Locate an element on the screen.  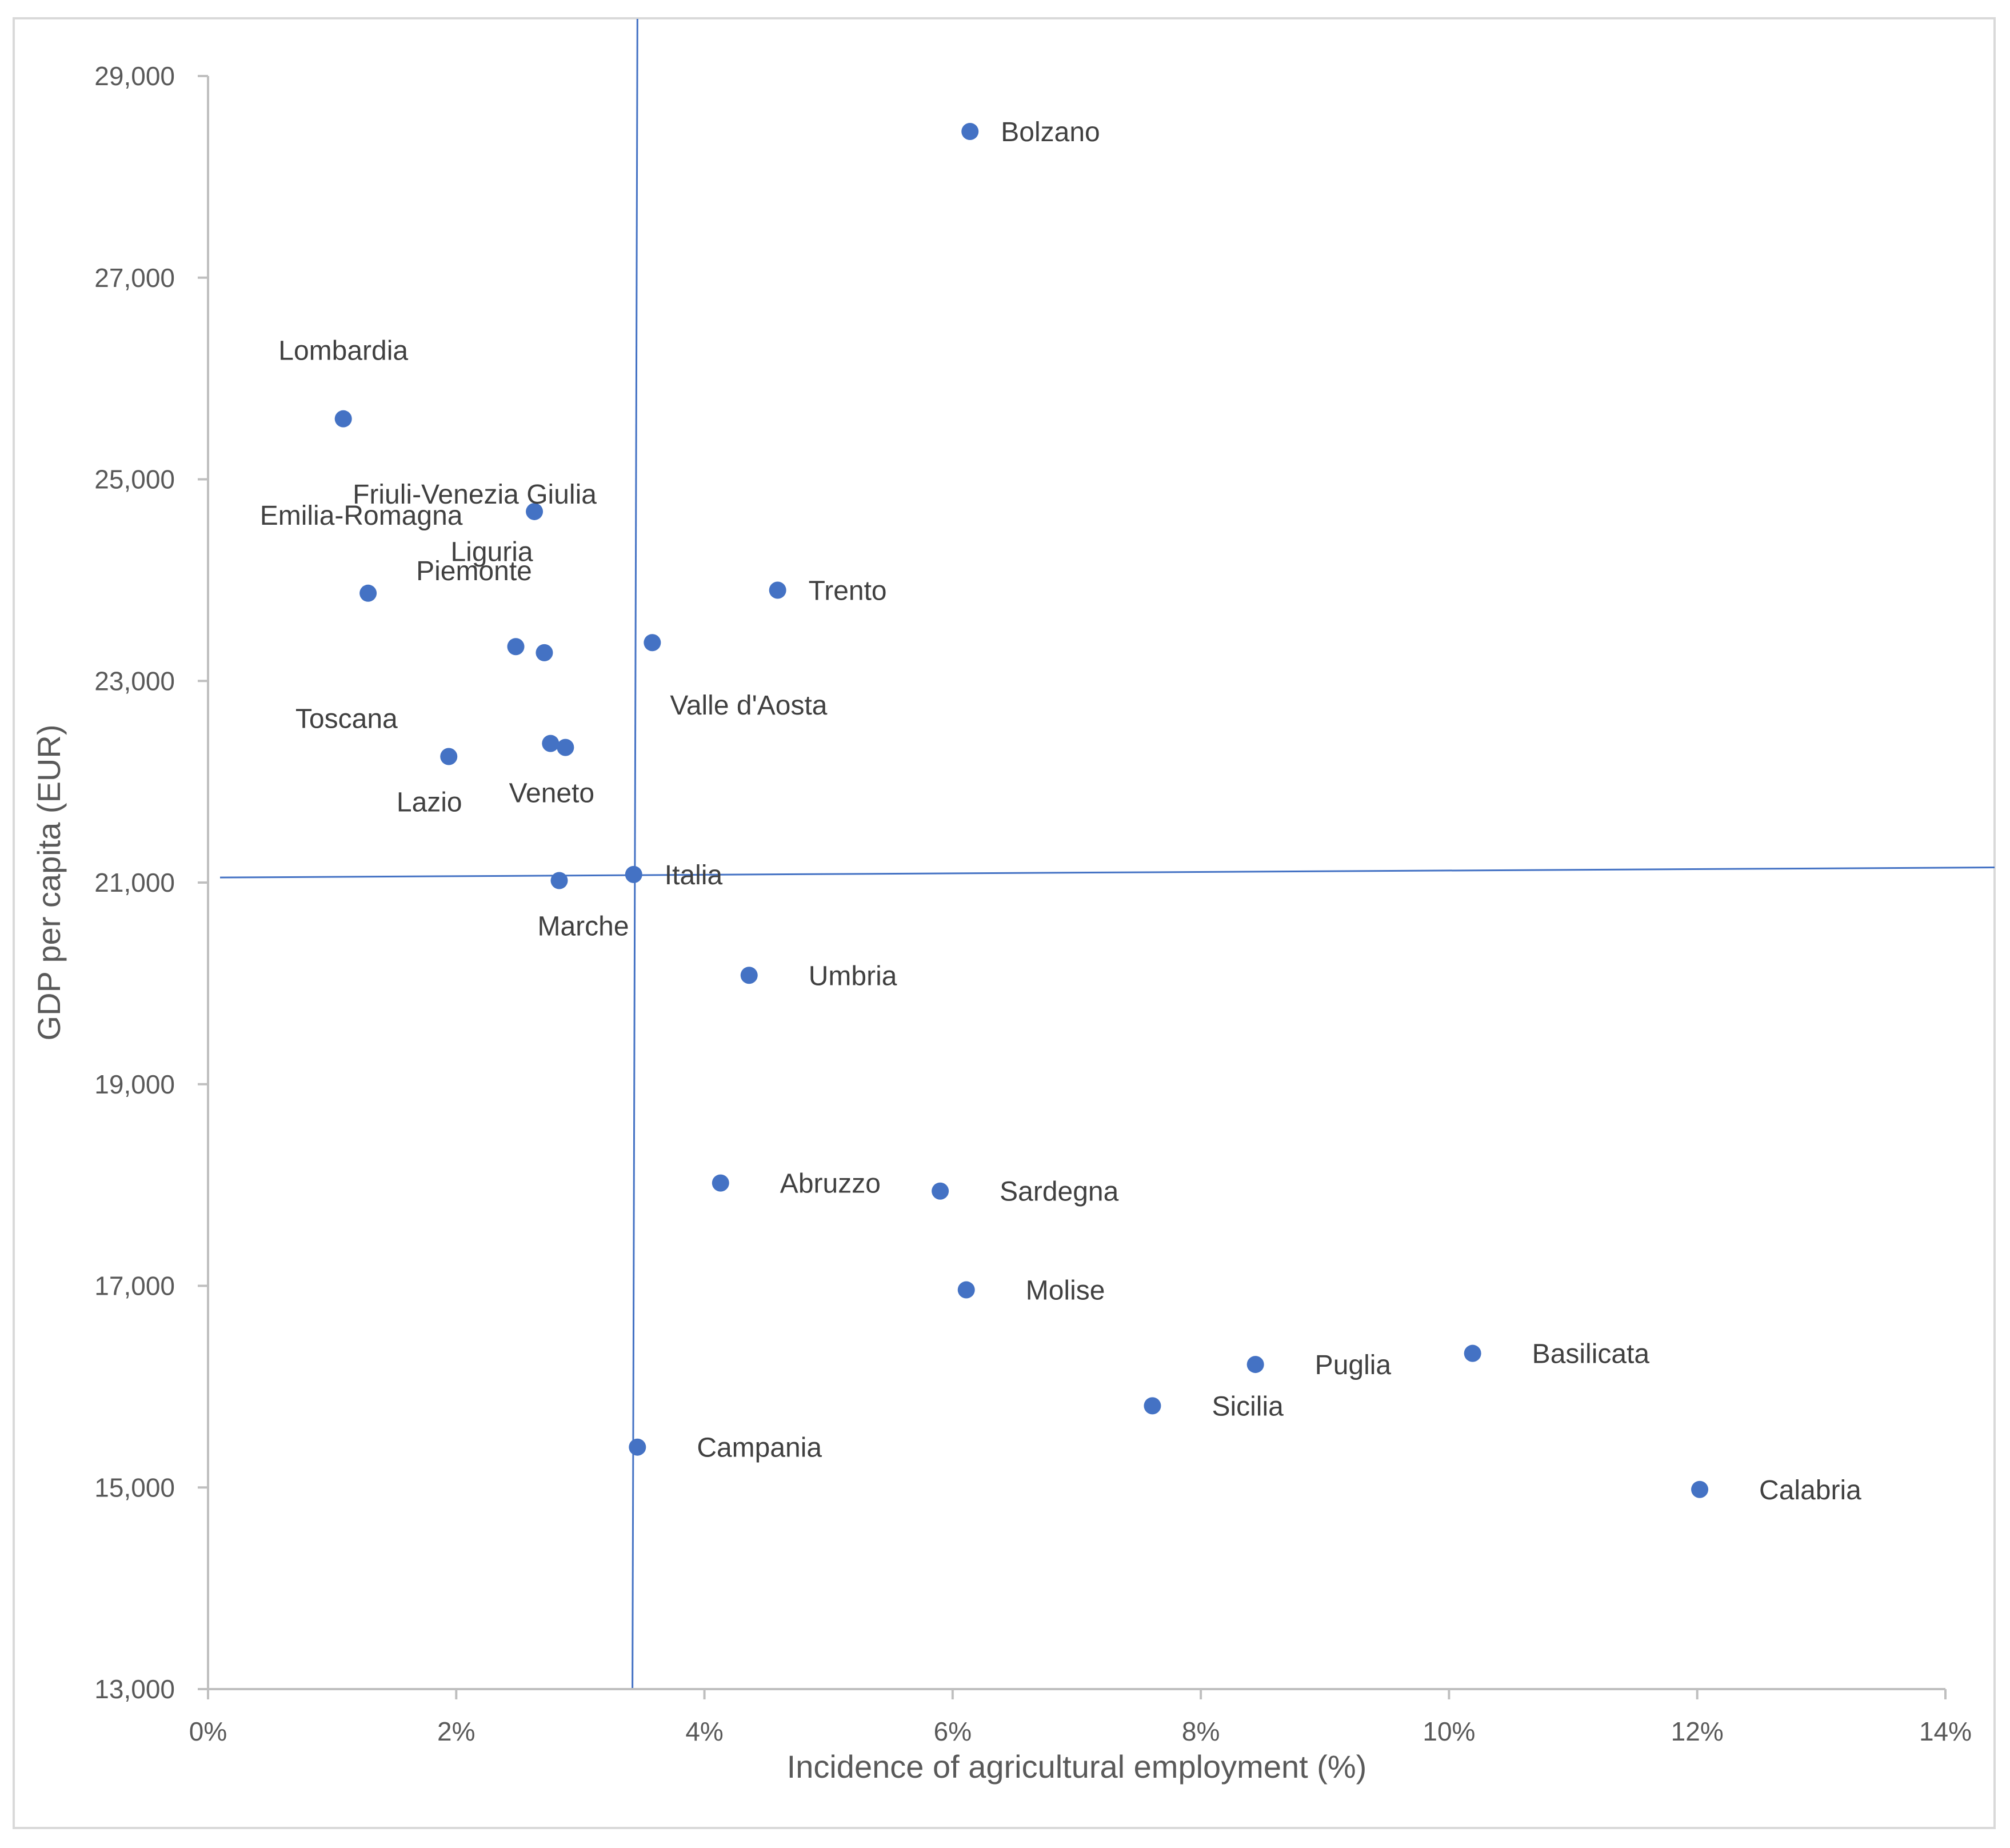
label-puglia: Puglia is located at coordinates (1353, 1365).